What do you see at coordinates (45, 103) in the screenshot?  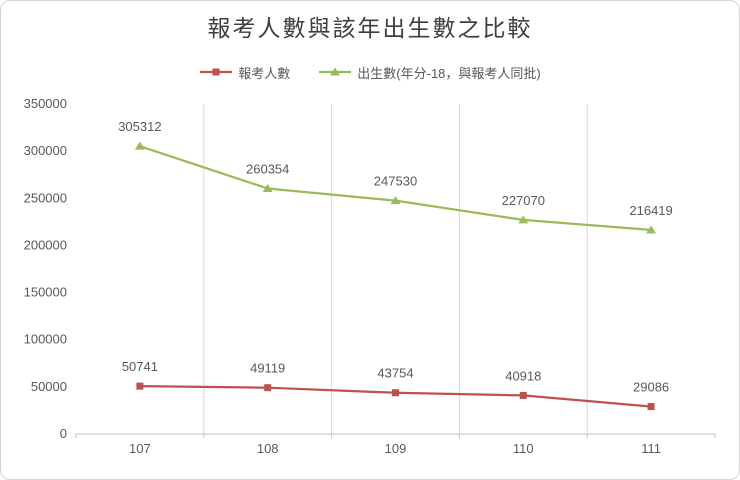 I see `y-tick-label: 350000` at bounding box center [45, 103].